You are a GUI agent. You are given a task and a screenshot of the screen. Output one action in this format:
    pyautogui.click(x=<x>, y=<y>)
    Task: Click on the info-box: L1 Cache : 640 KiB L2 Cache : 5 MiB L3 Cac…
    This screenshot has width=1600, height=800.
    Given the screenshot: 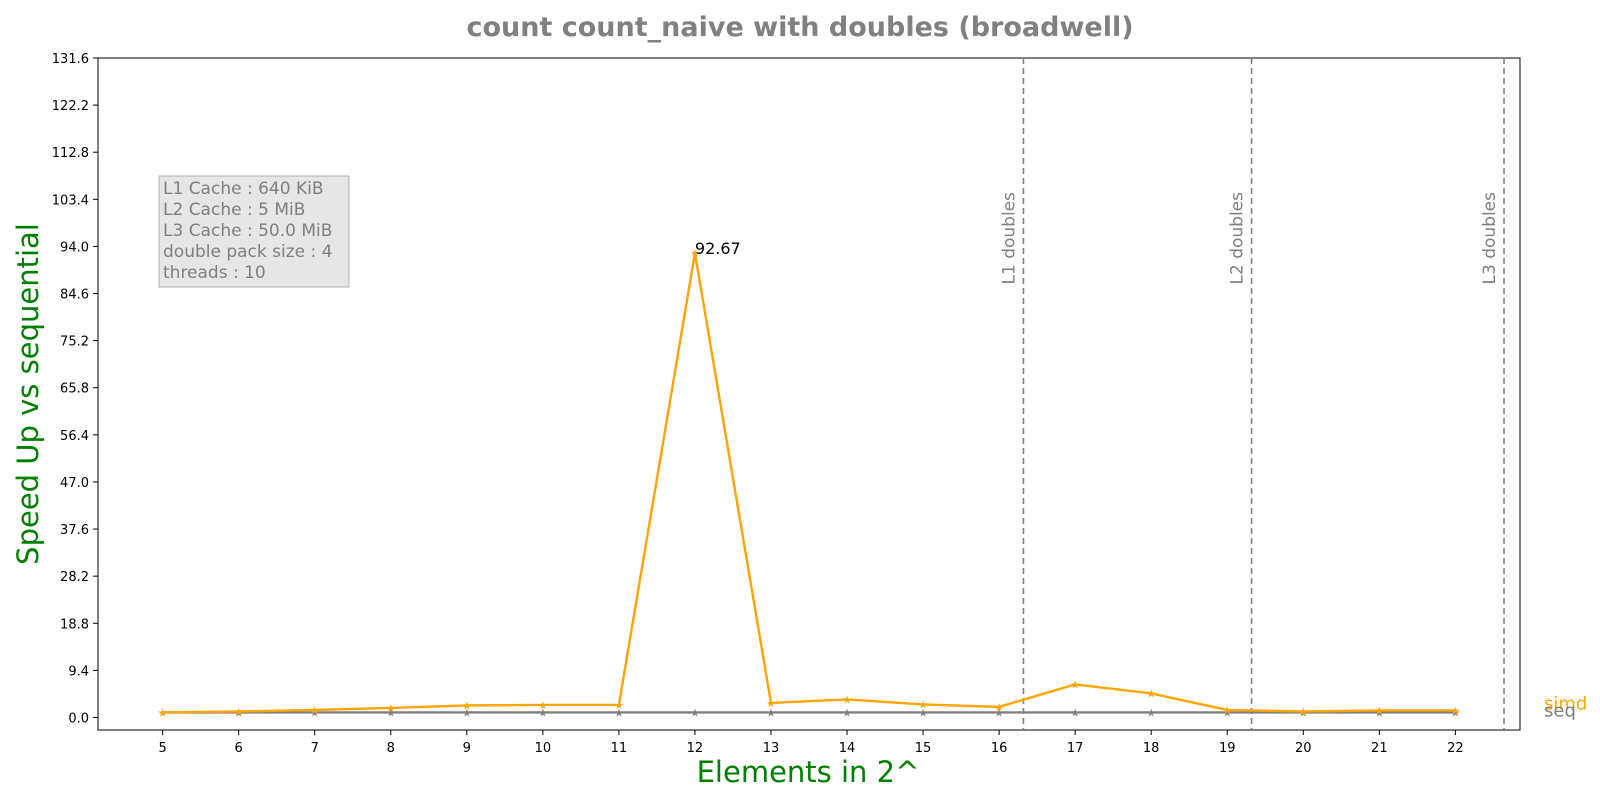 What is the action you would take?
    pyautogui.click(x=254, y=231)
    